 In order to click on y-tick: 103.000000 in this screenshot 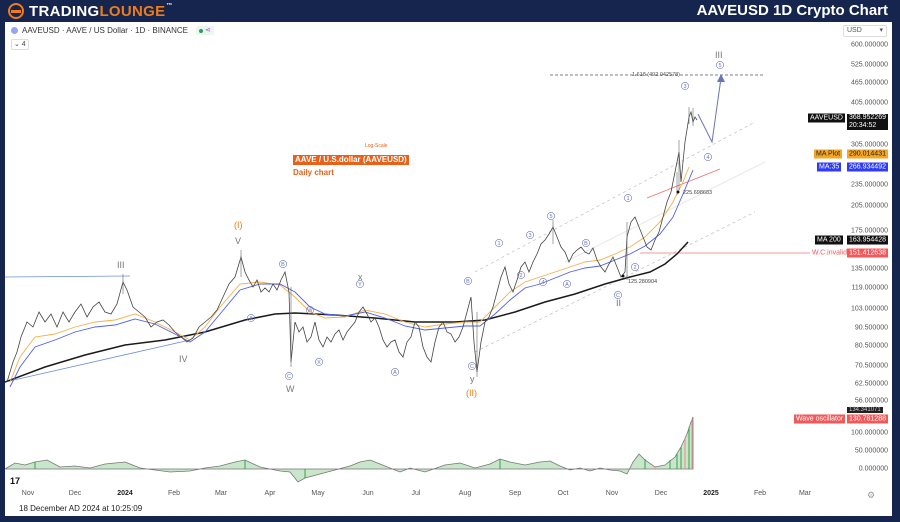, I will do `click(869, 309)`.